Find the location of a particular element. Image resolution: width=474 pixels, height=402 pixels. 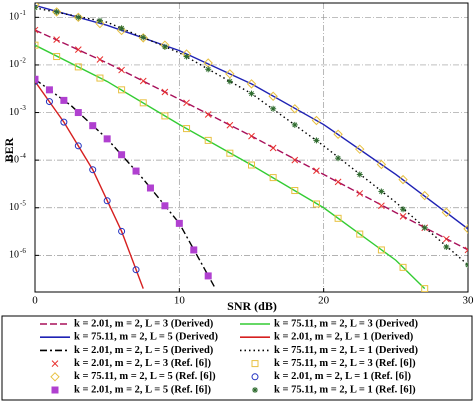

legend-item: k = 75.11, m = 2, L = 5 (Ref. [6]) is located at coordinates (133, 376).